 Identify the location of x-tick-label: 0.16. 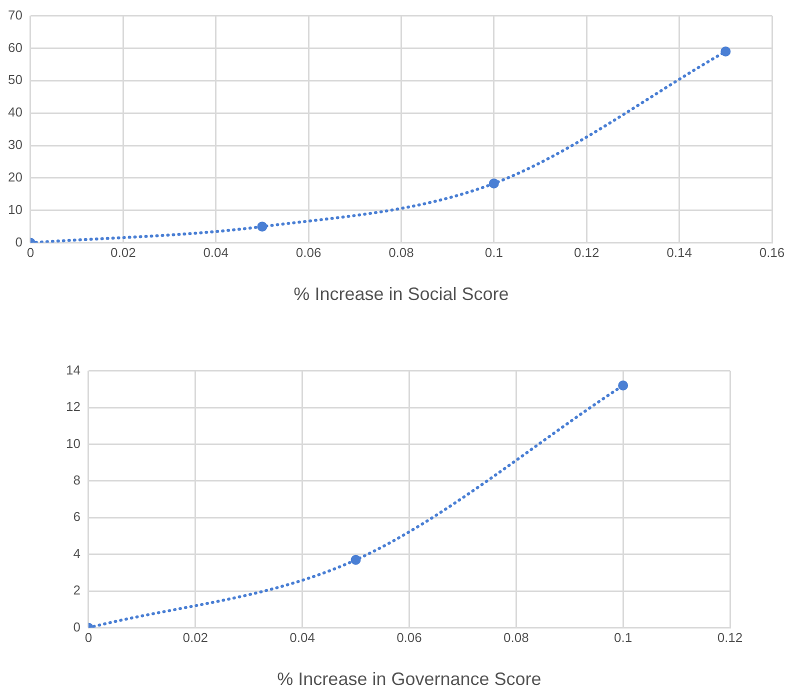
(772, 252).